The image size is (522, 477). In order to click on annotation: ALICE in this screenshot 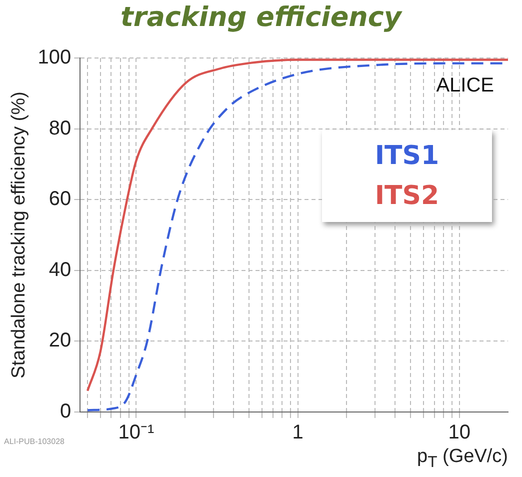, I will do `click(465, 85)`.